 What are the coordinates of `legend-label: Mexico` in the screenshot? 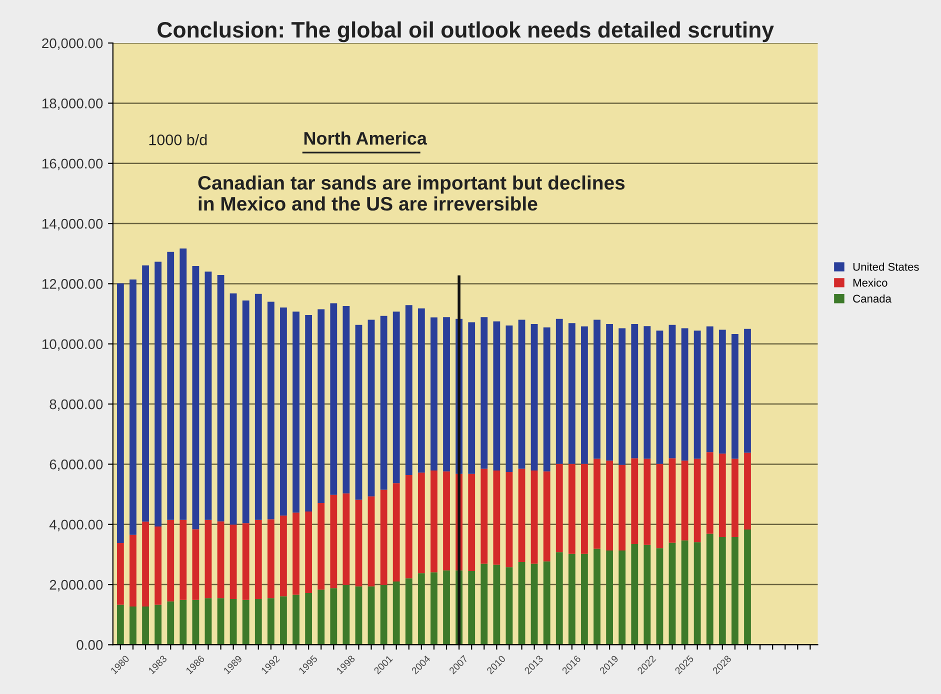 It's located at (870, 282).